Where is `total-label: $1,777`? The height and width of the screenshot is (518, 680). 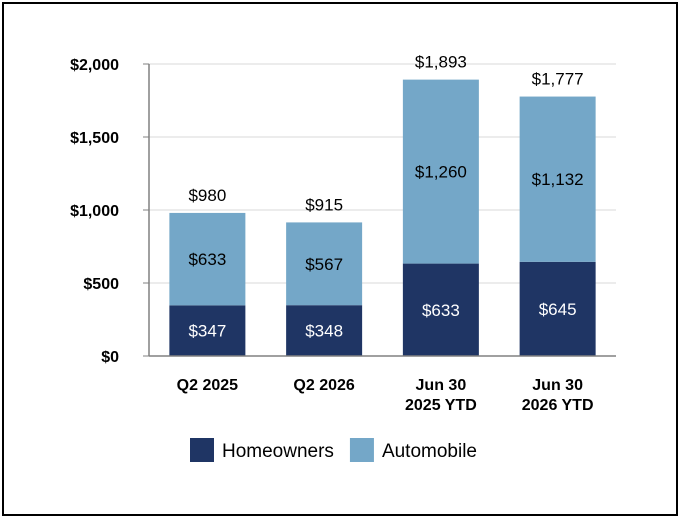
total-label: $1,777 is located at coordinates (558, 79).